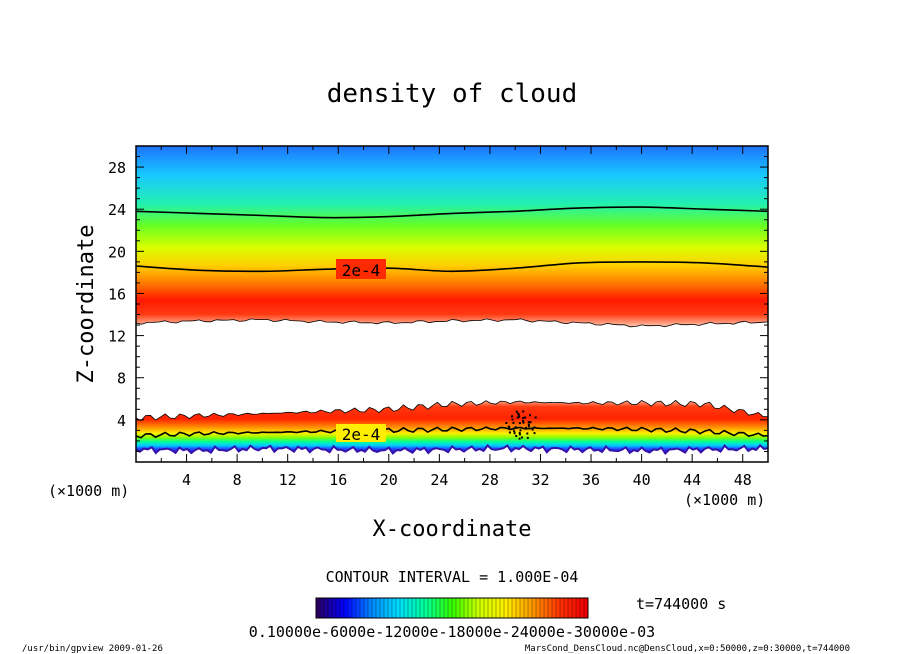 The height and width of the screenshot is (654, 904). I want to click on lower-layer-bottom-noise, so click(452, 449).